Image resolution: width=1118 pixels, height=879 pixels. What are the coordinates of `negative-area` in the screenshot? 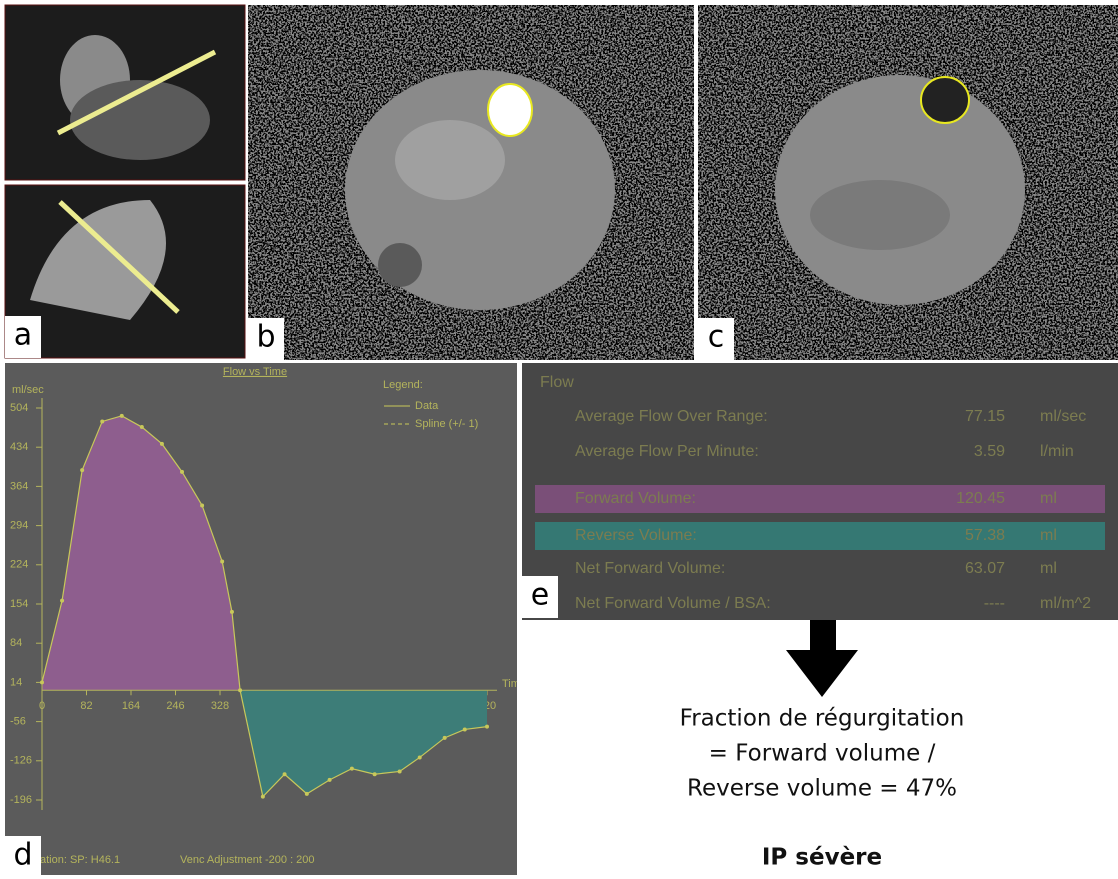 It's located at (264, 743).